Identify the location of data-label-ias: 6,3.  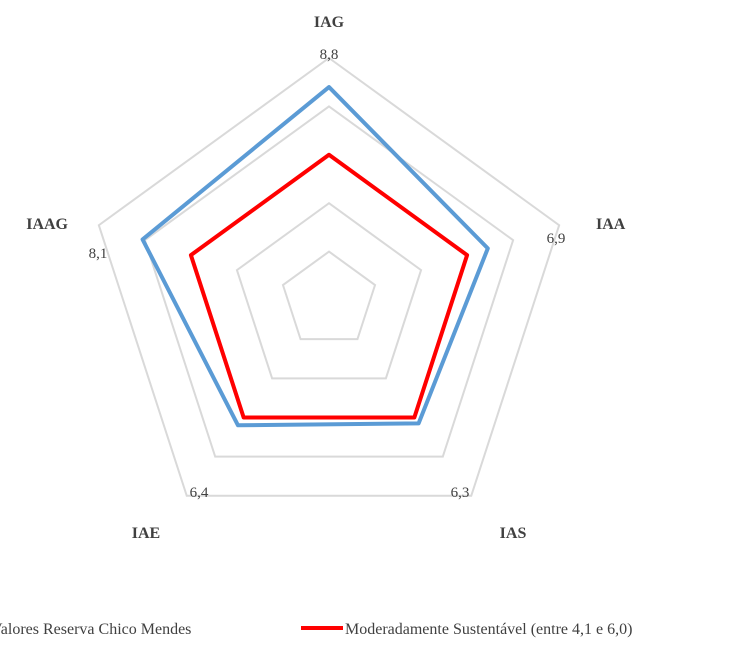
(460, 493).